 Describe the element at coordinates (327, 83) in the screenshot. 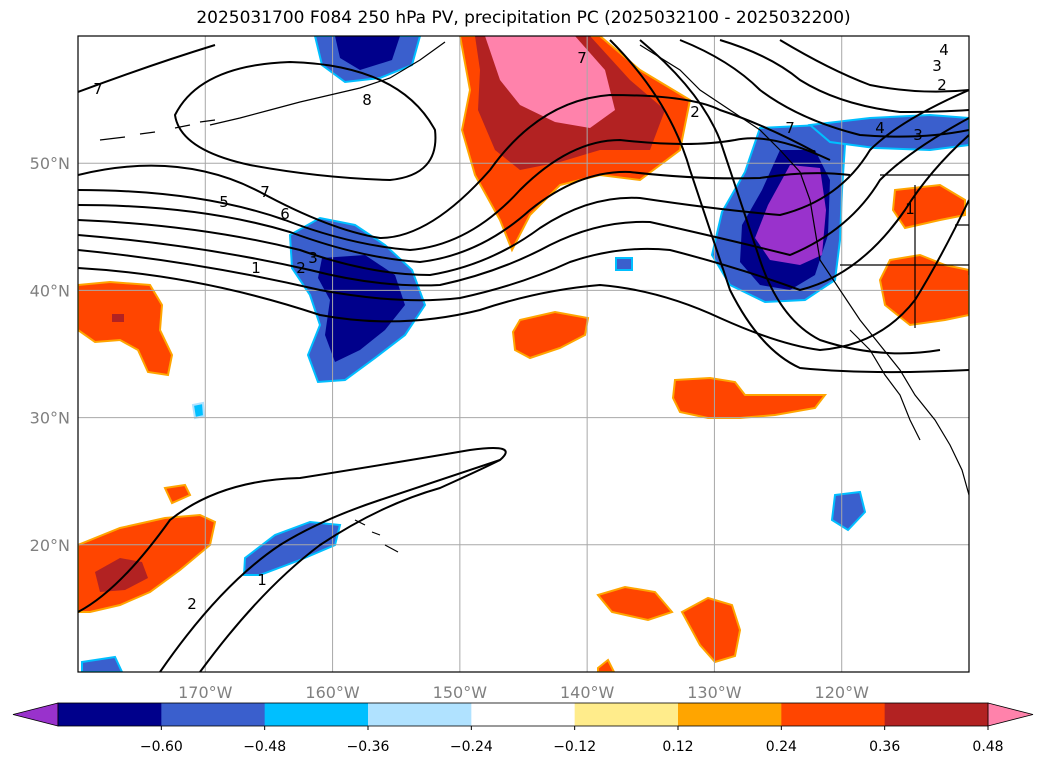

I see `alaska-peninsula-coast` at that location.